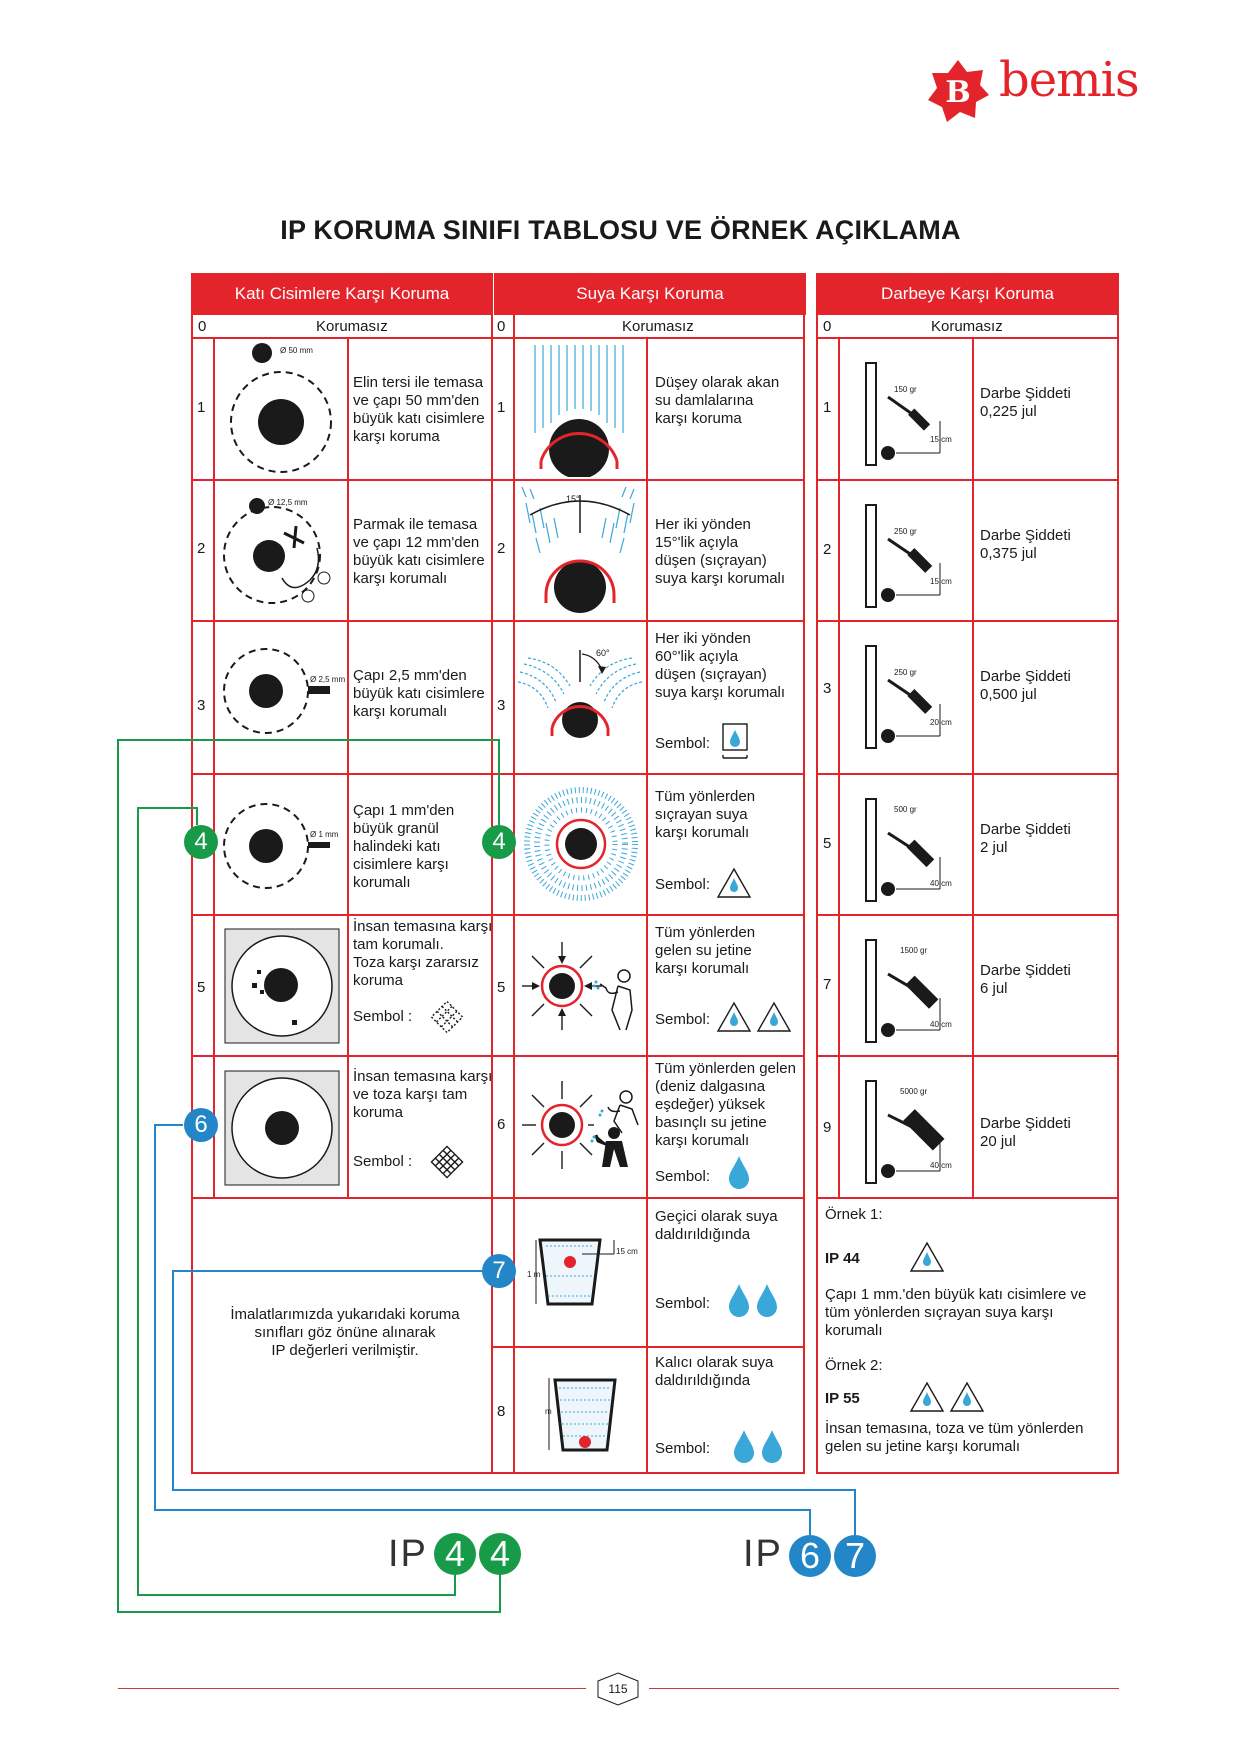 The width and height of the screenshot is (1241, 1754). Describe the element at coordinates (739, 1172) in the screenshot. I see `water-drop-icon` at that location.